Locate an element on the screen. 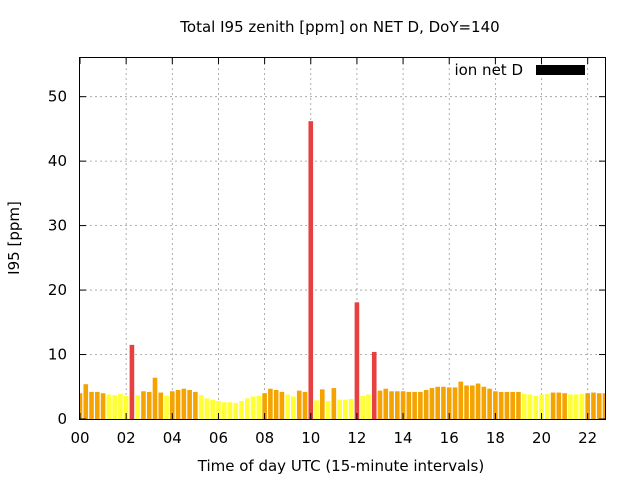  y-tick-label: 40 is located at coordinates (57, 161).